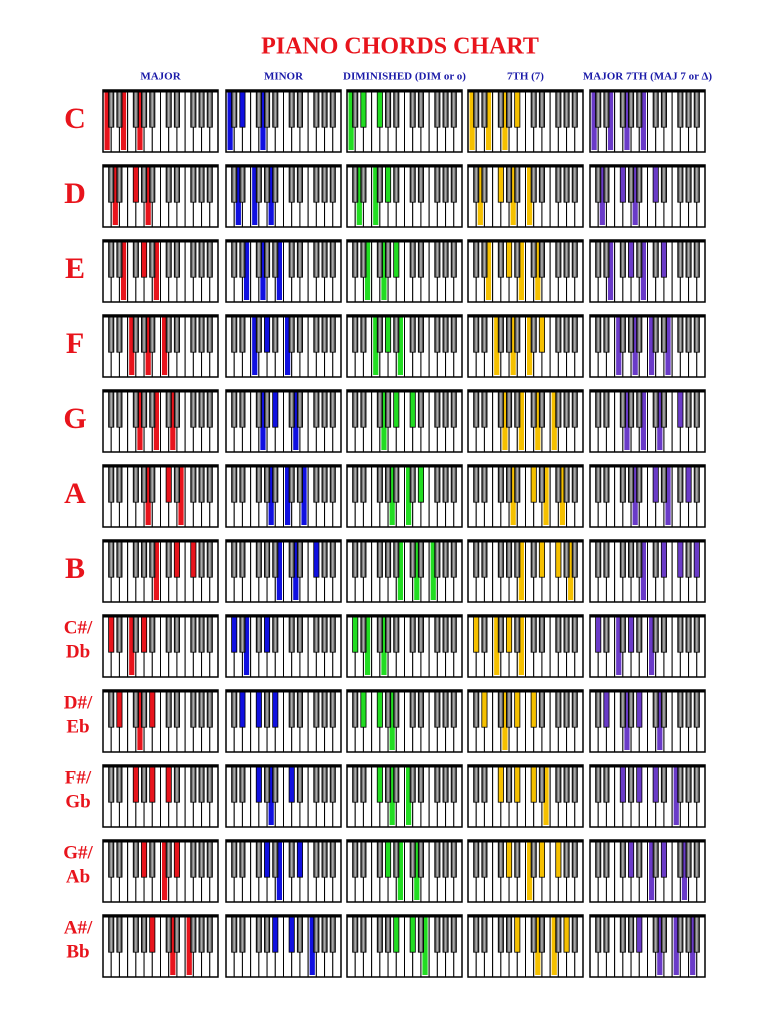  I want to click on column-header: MAJOR, so click(160, 77).